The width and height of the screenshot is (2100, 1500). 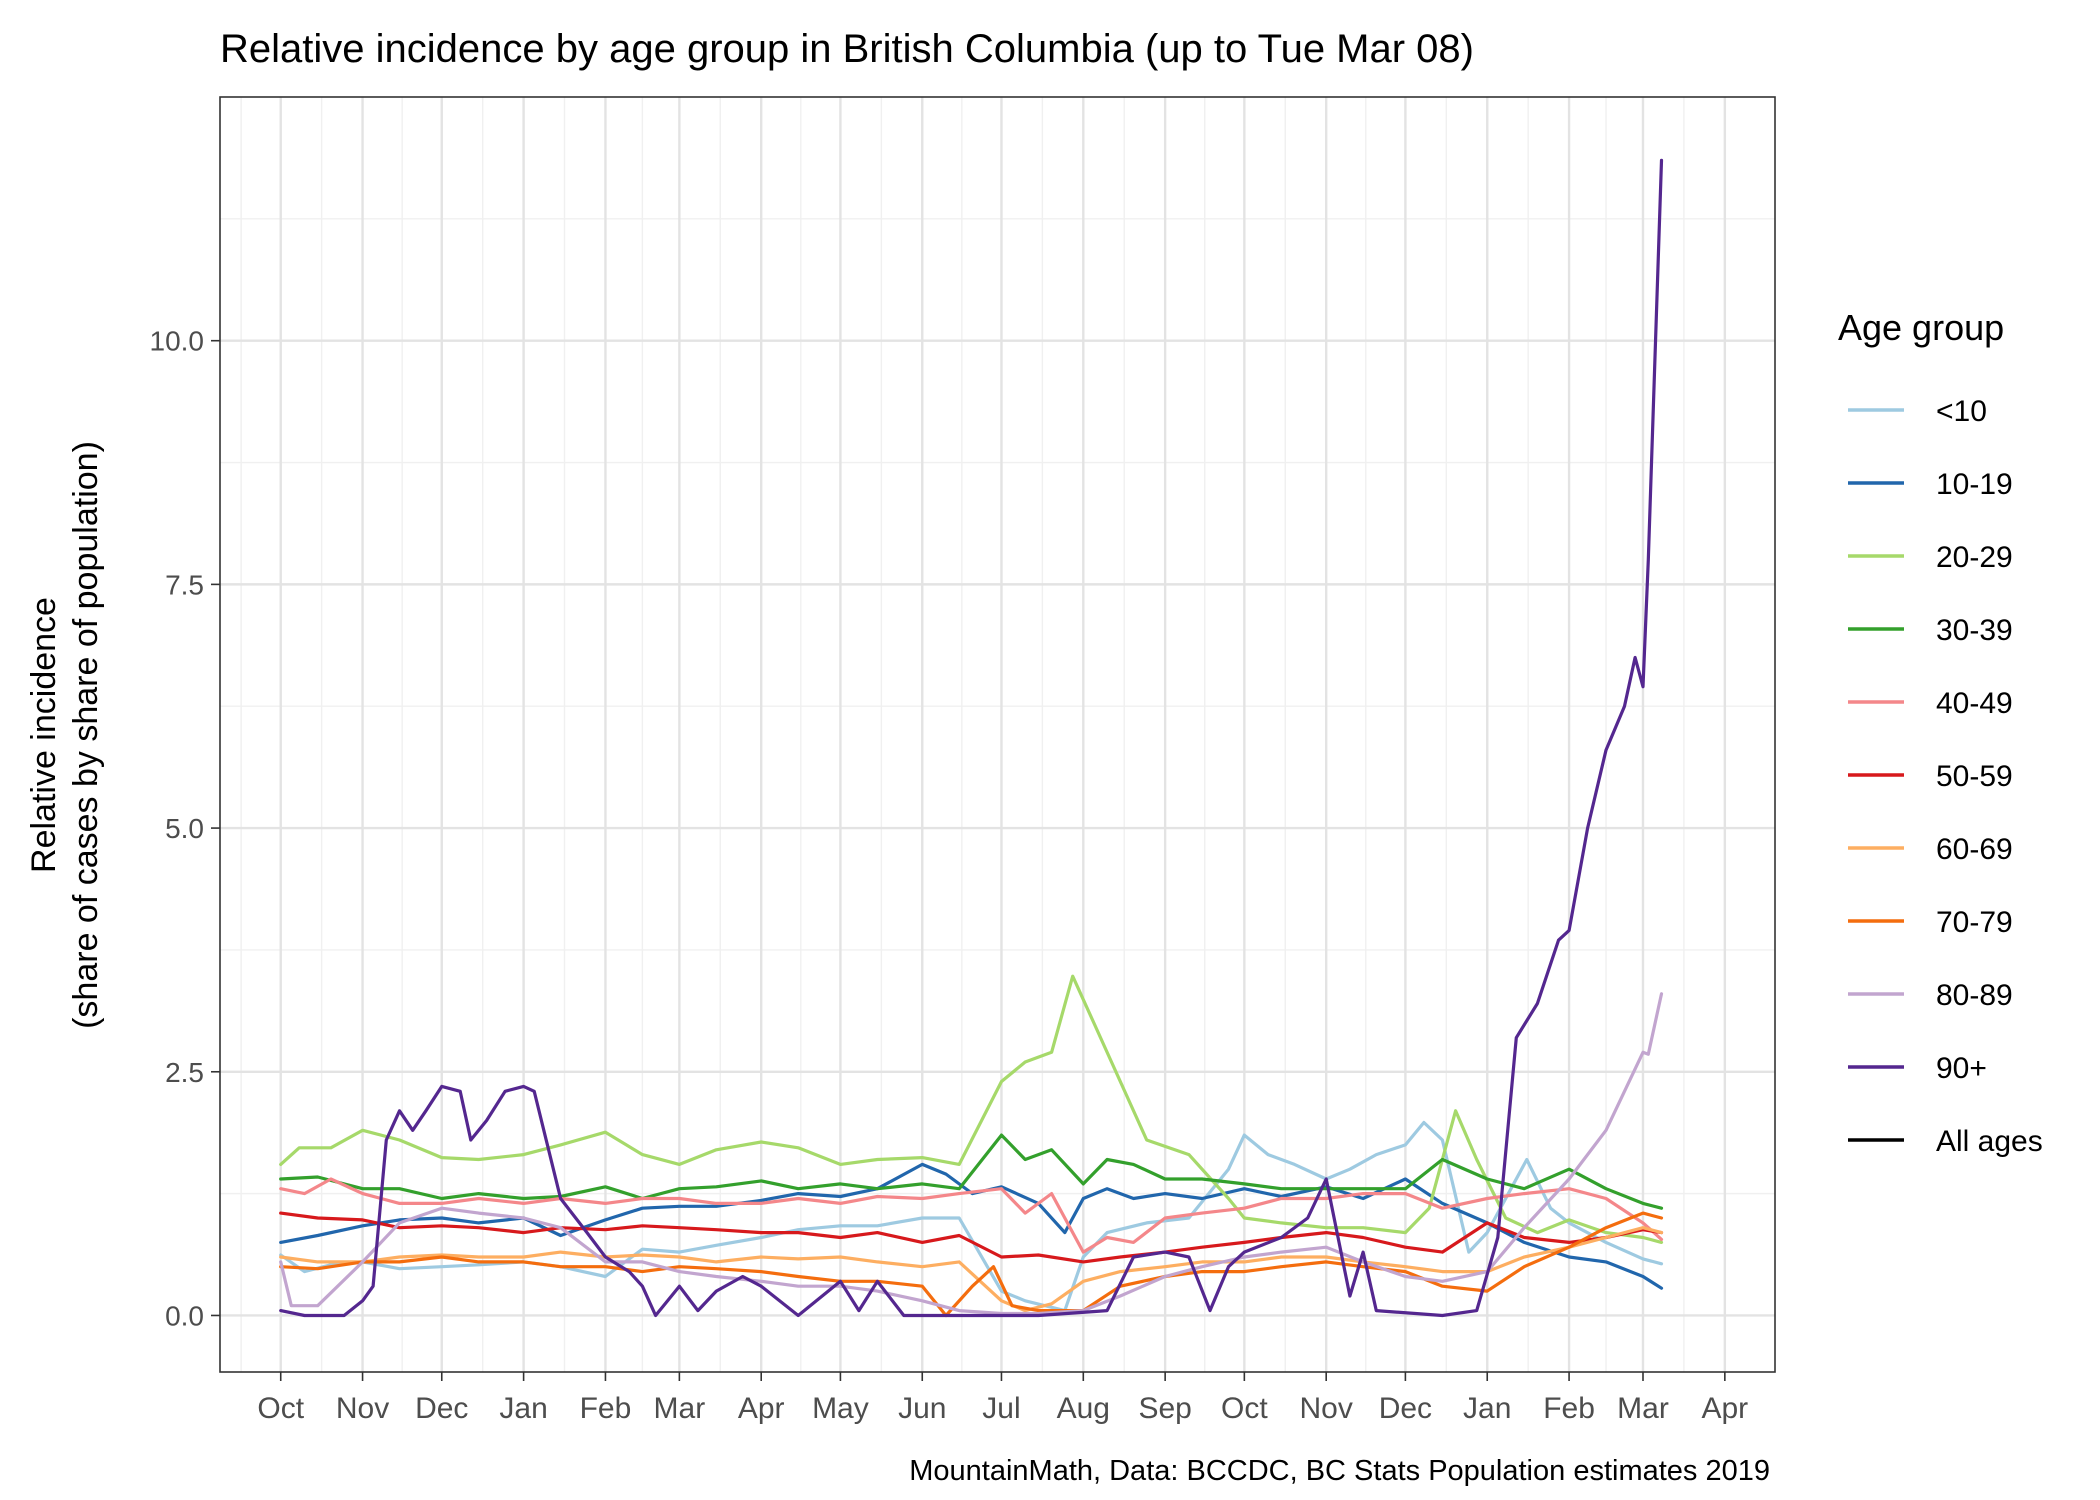 What do you see at coordinates (1921, 327) in the screenshot?
I see `legend-title: Age group` at bounding box center [1921, 327].